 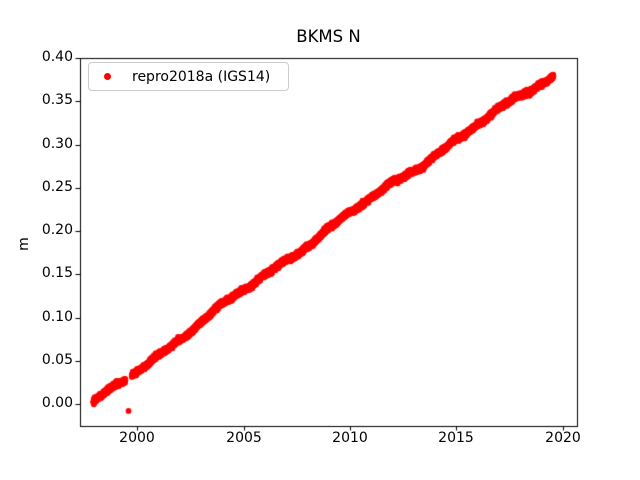 I want to click on y-tick-label: 0.40, so click(x=57, y=57).